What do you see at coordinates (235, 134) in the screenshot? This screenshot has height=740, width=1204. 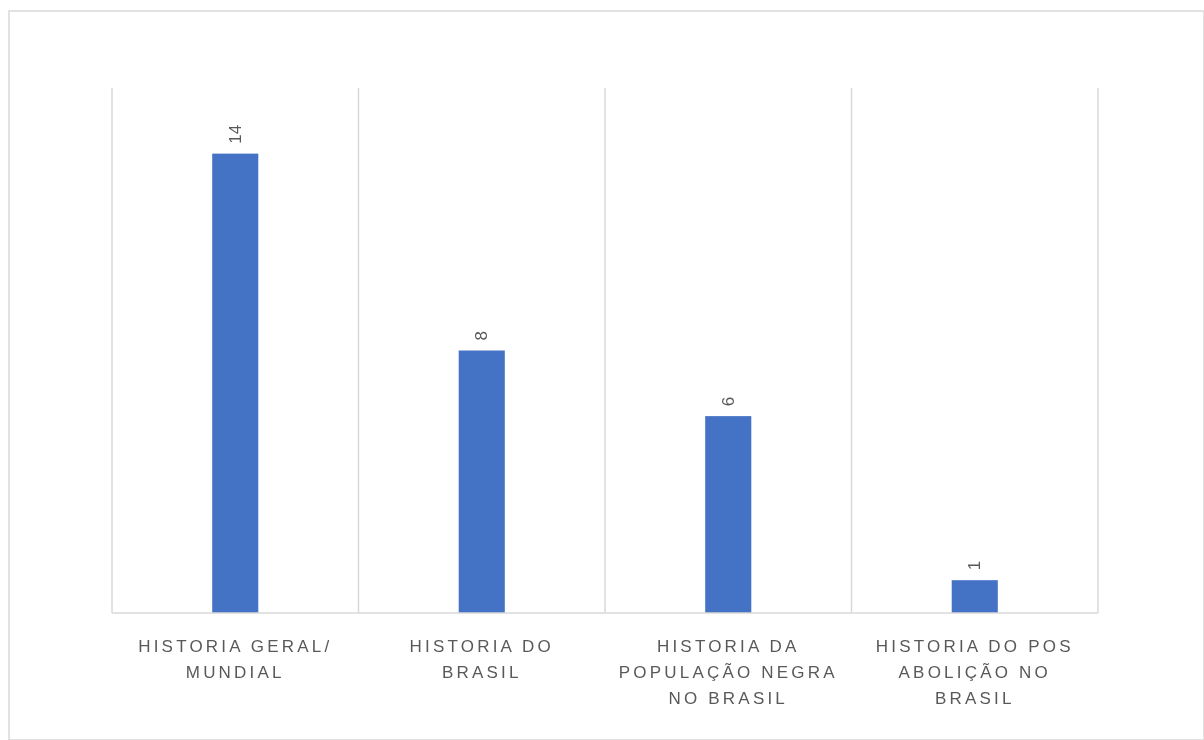 I see `data-label: 14` at bounding box center [235, 134].